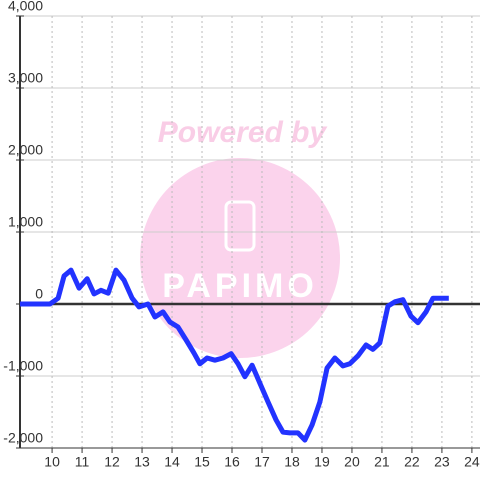  What do you see at coordinates (25, 222) in the screenshot?
I see `y-tick-label: 1,000` at bounding box center [25, 222].